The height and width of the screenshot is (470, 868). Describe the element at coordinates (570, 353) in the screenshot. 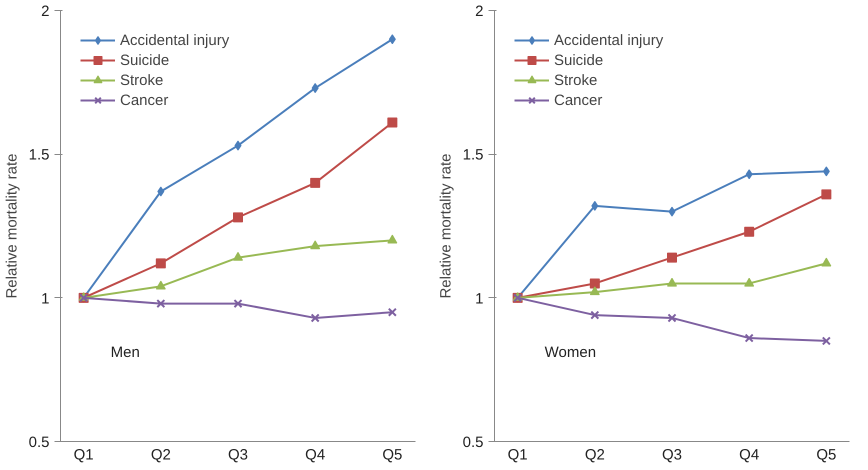

I see `annotation: Women` at that location.